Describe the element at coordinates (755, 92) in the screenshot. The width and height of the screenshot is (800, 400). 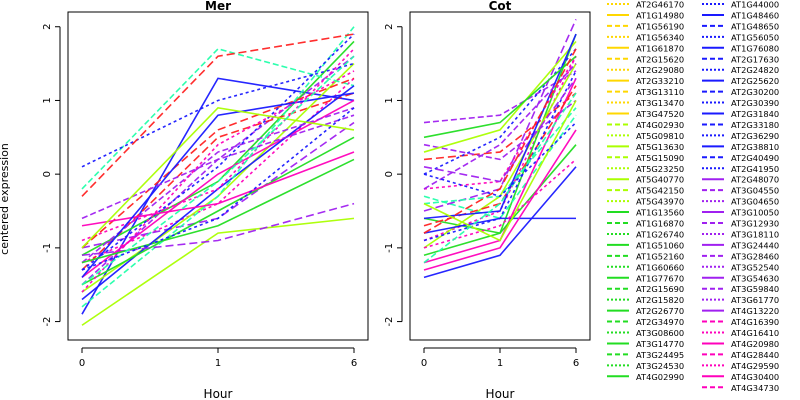
I see `legend-label: AT2G30200` at that location.